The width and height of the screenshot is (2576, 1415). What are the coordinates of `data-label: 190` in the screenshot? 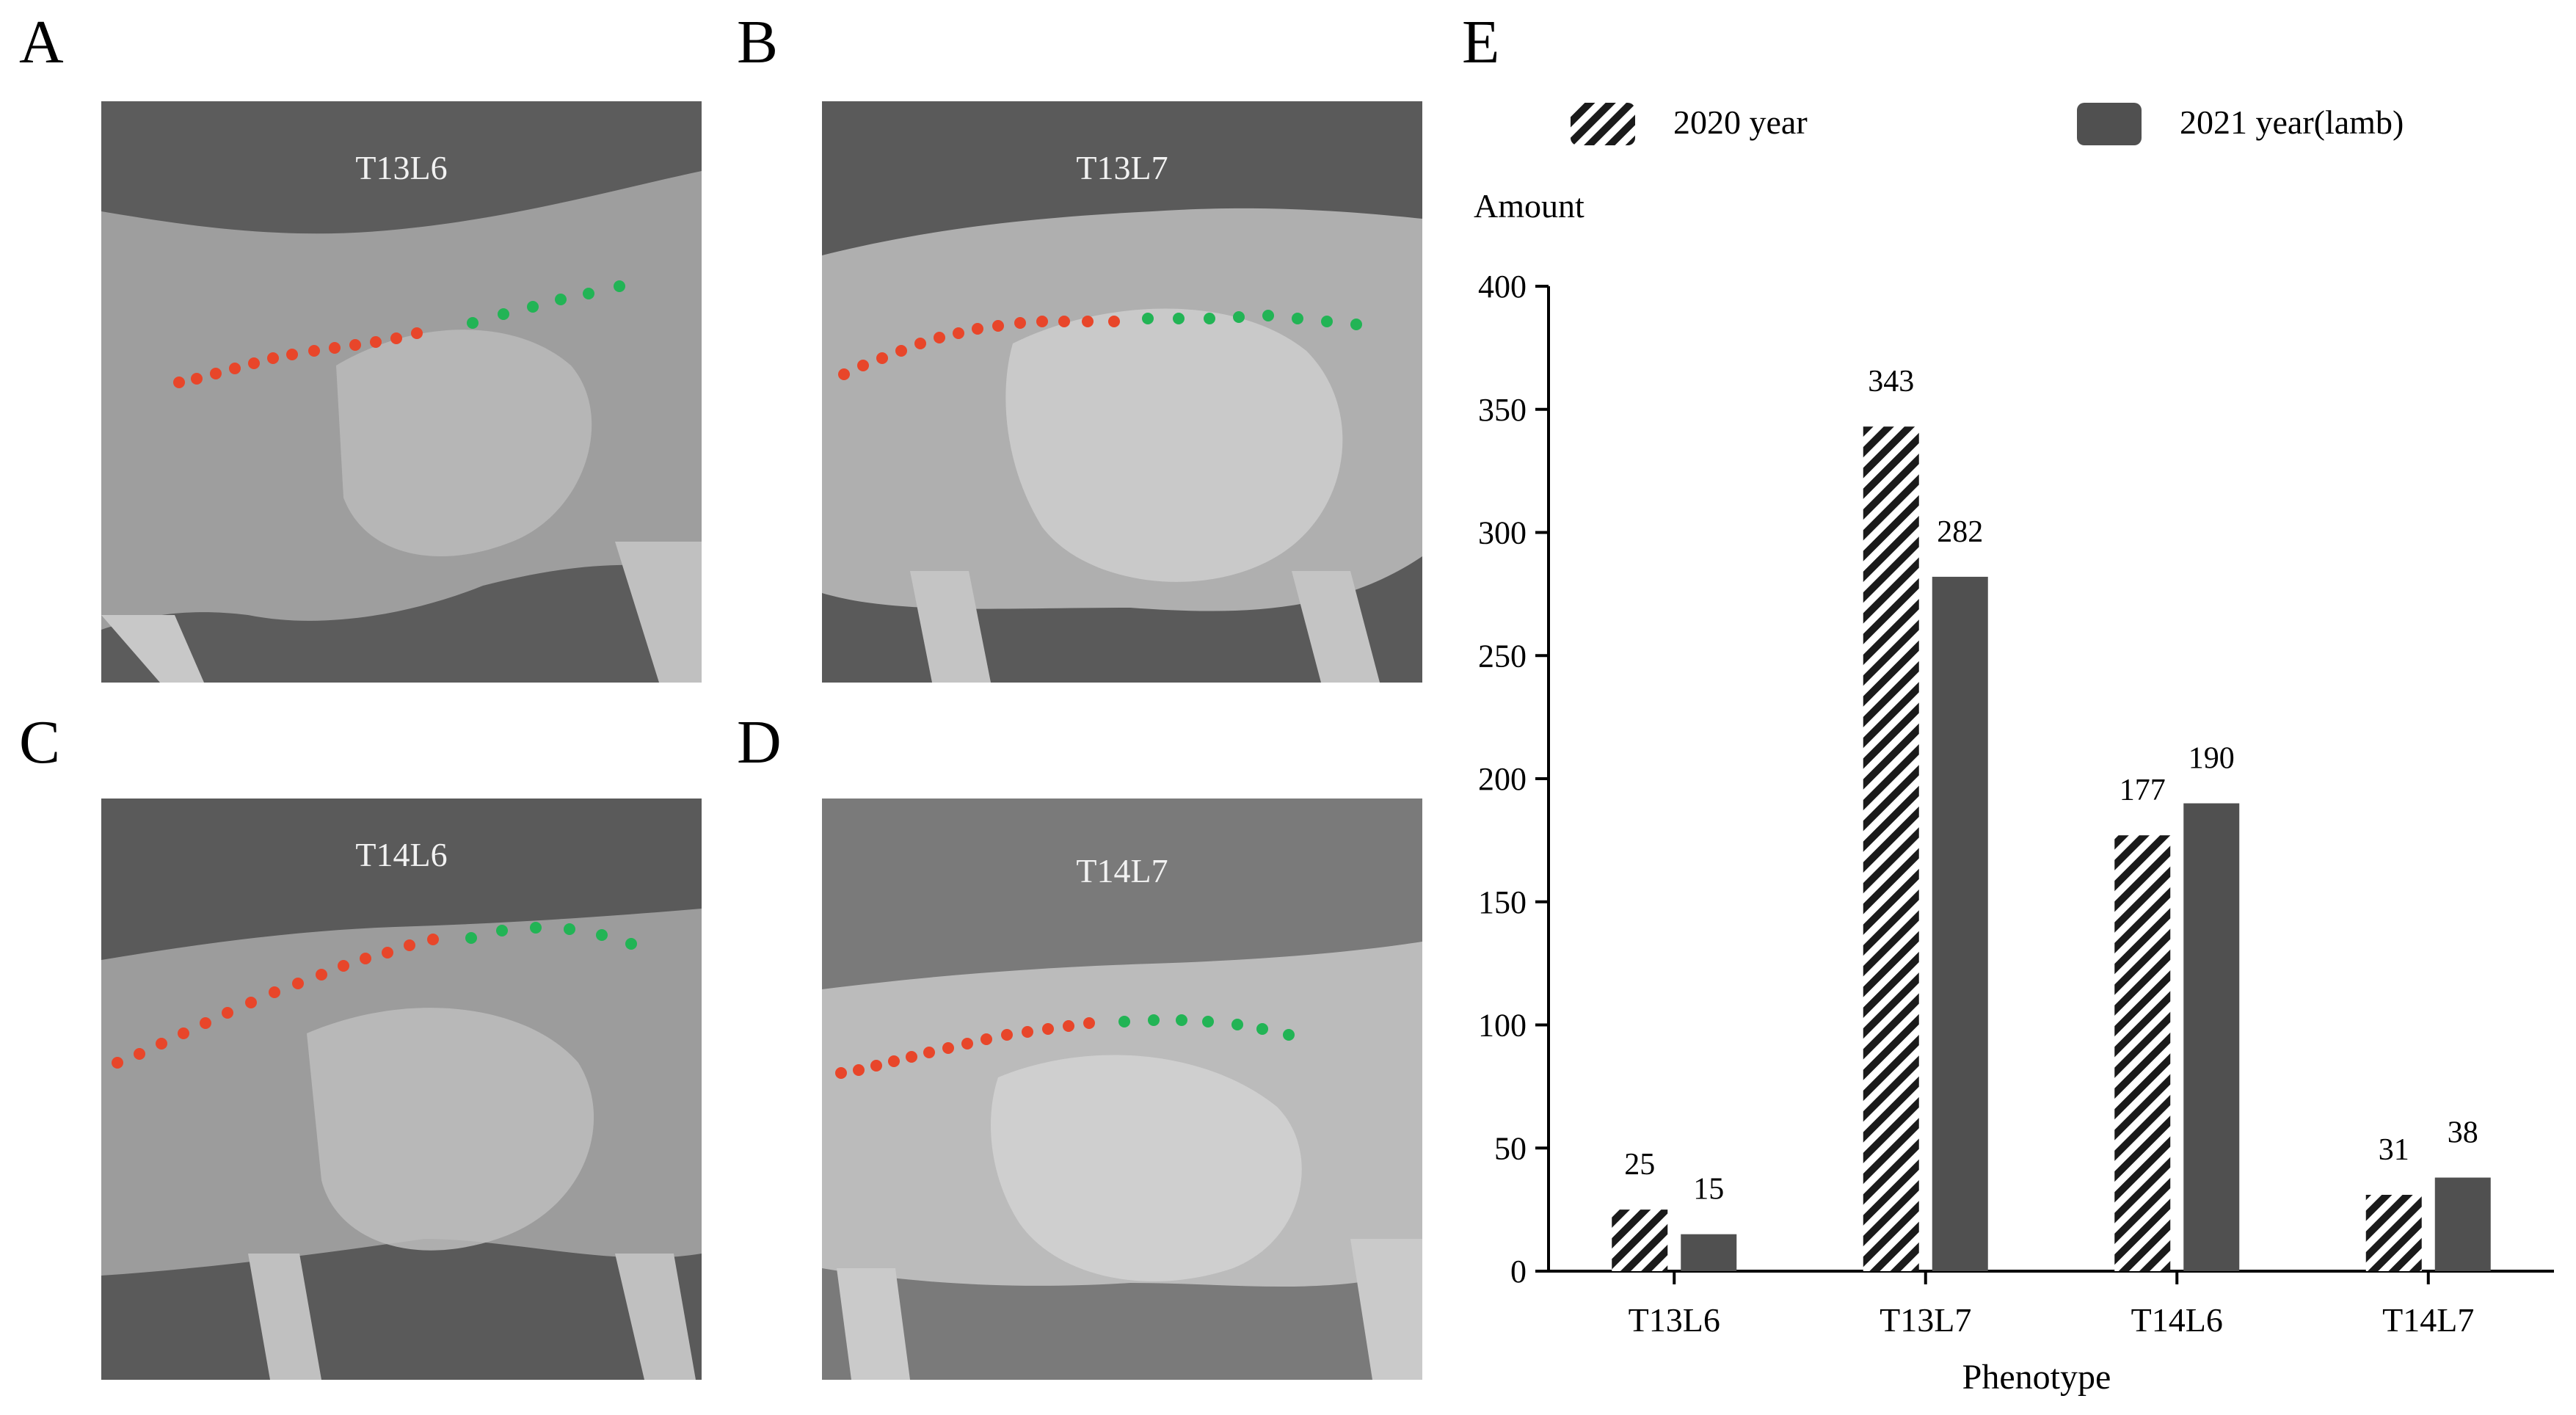 It's located at (2211, 759).